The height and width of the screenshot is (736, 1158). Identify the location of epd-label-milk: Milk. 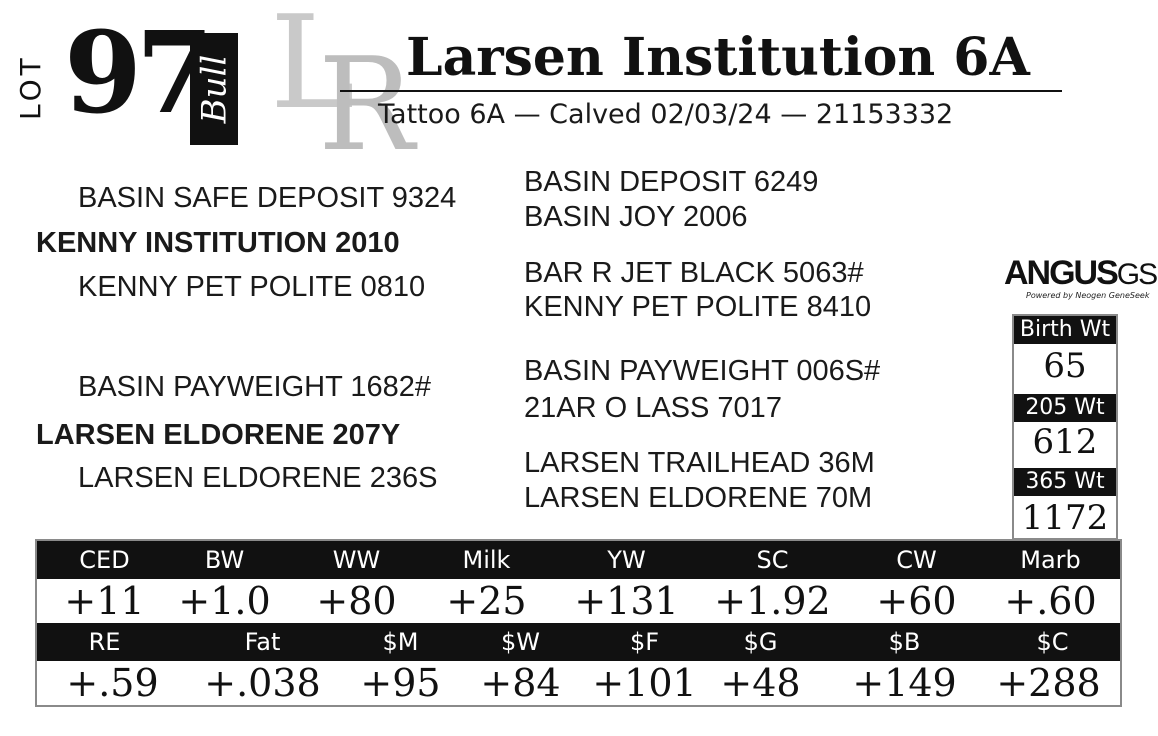
(486, 560).